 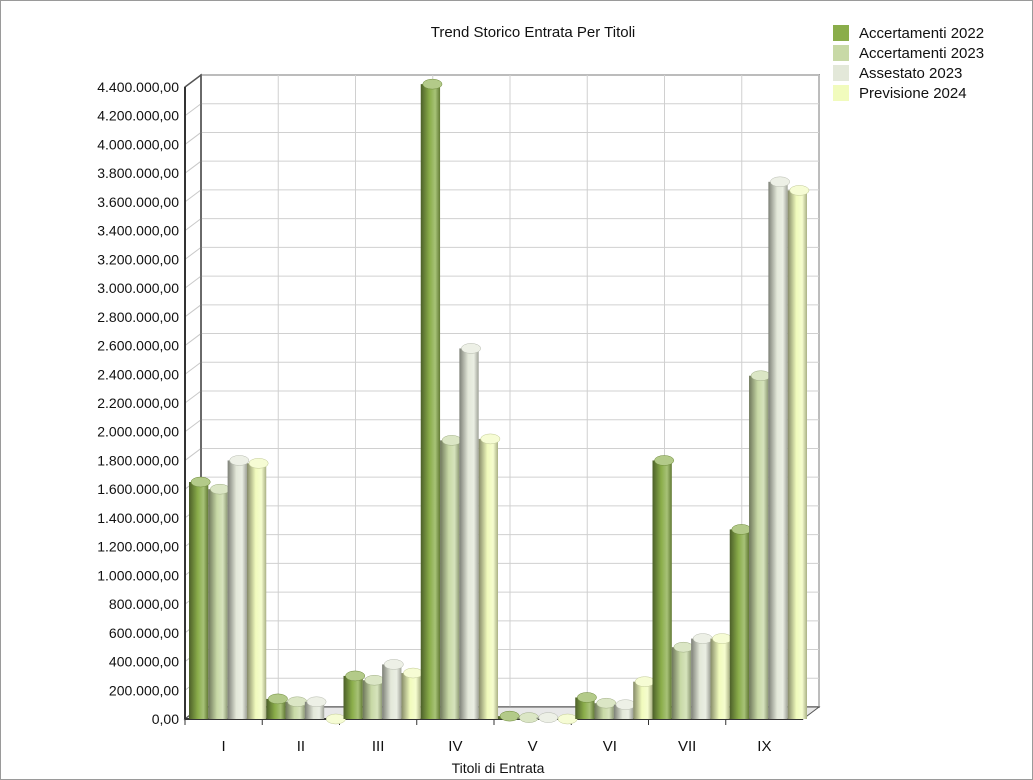 What do you see at coordinates (138, 317) in the screenshot?
I see `y-tick-label: 2.800.000,00` at bounding box center [138, 317].